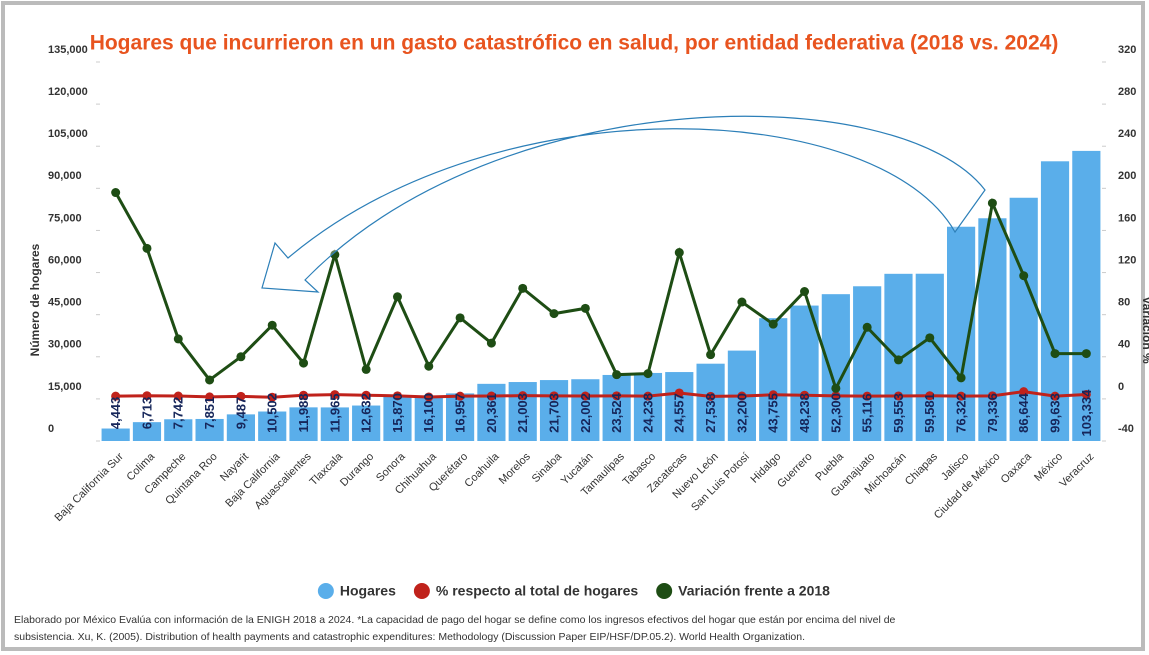 The image size is (1149, 655). What do you see at coordinates (992, 413) in the screenshot?
I see `data-label: 79,336` at bounding box center [992, 413].